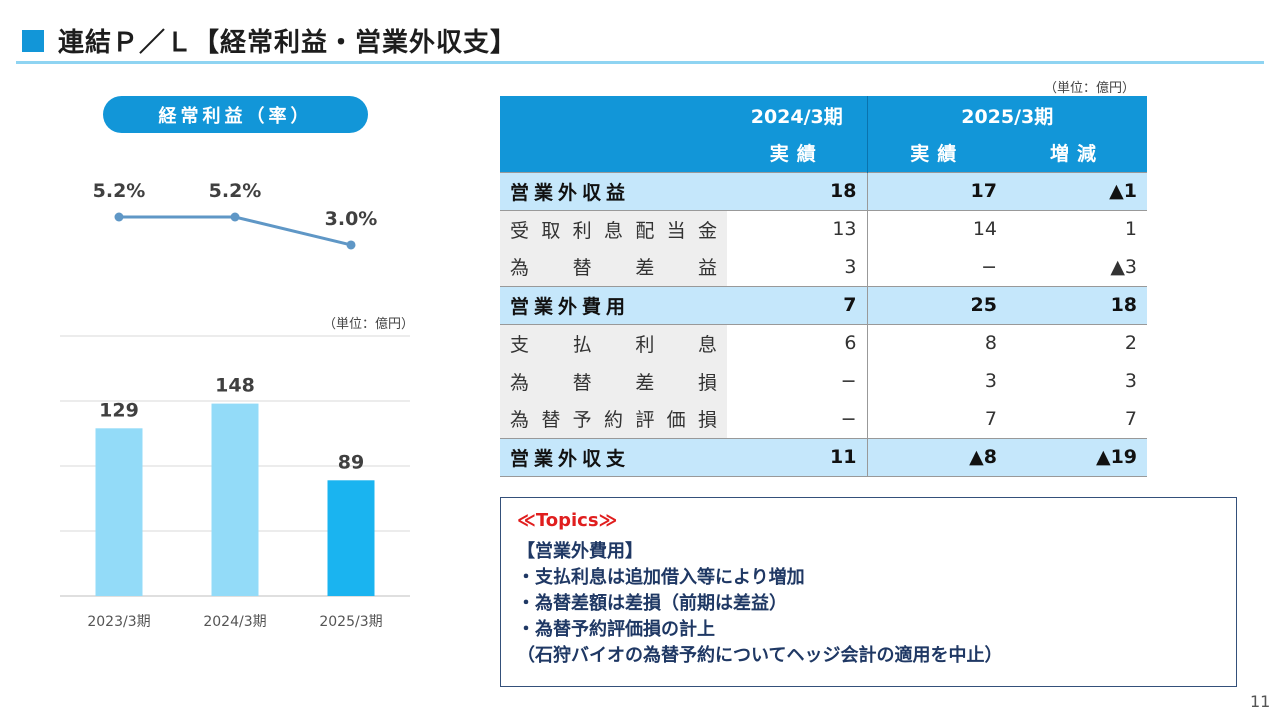 This screenshot has width=1280, height=720. I want to click on row-label: 為替予約評価損, so click(613, 419).